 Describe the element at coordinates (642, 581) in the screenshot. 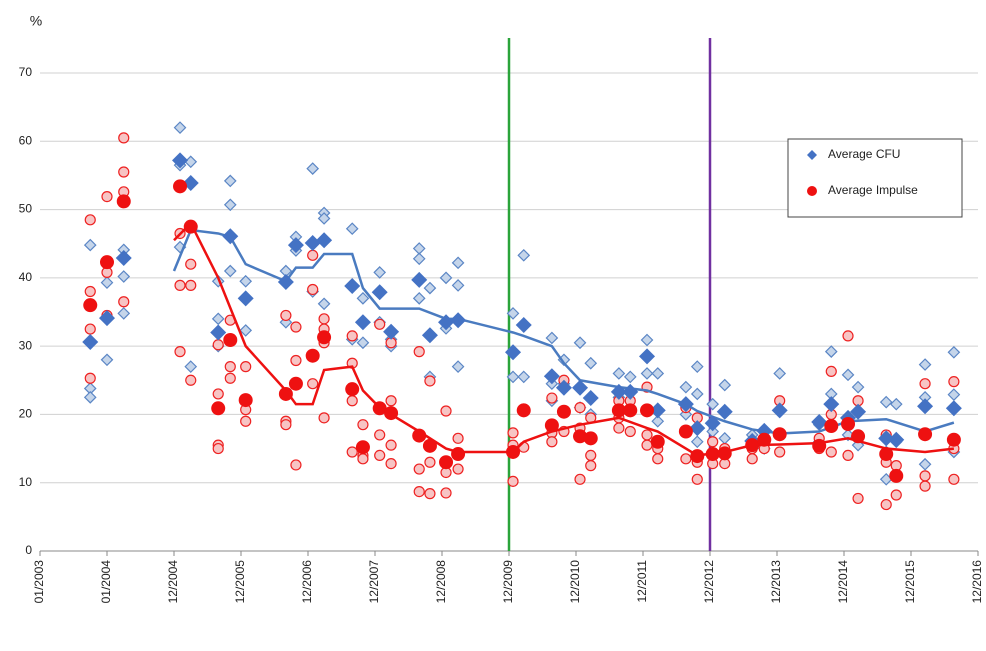

I see `x-tick-label: 12/2011` at that location.